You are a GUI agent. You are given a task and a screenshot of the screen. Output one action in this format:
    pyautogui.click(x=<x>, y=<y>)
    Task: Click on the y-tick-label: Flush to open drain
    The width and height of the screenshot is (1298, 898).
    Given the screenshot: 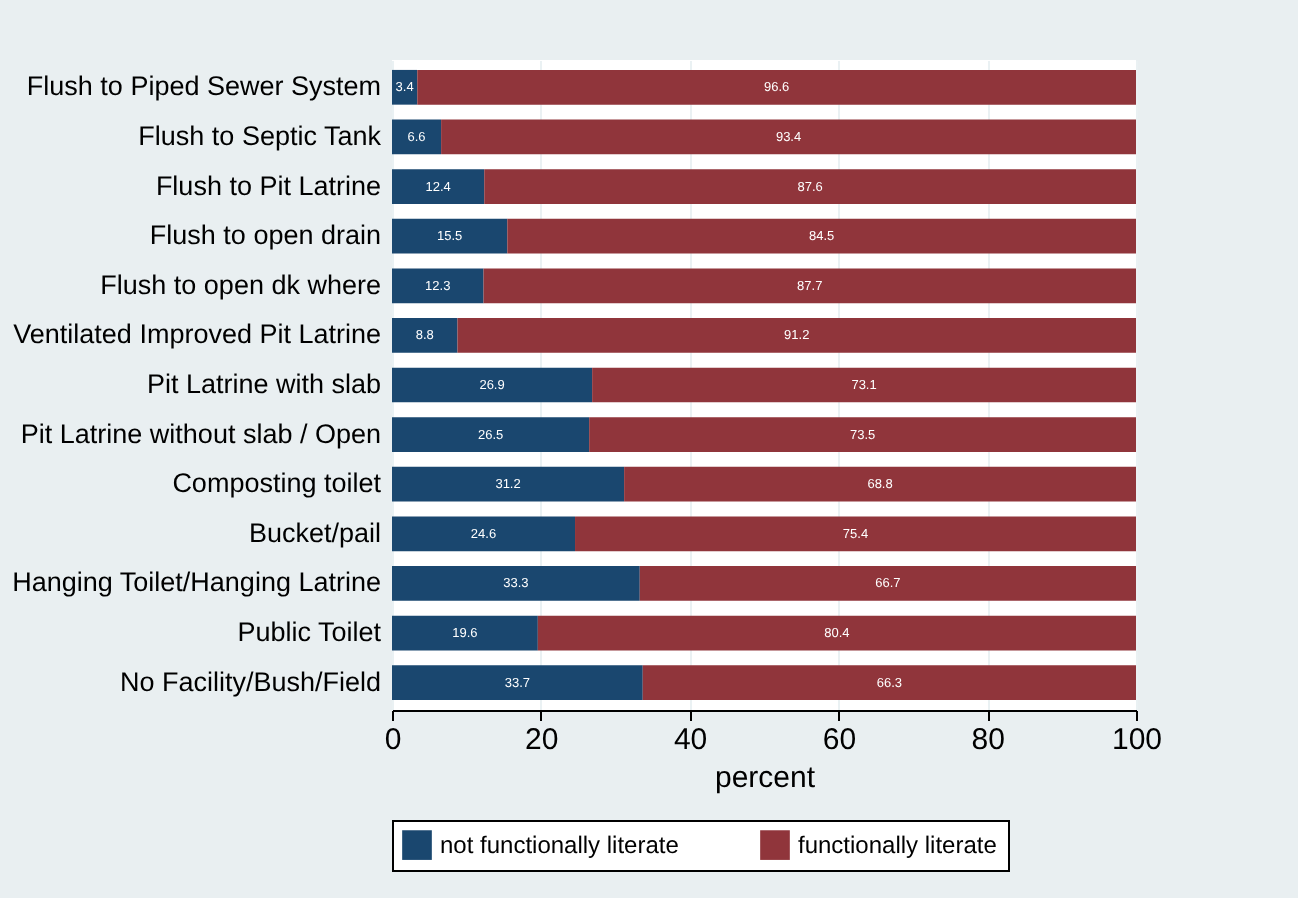 What is the action you would take?
    pyautogui.click(x=265, y=235)
    